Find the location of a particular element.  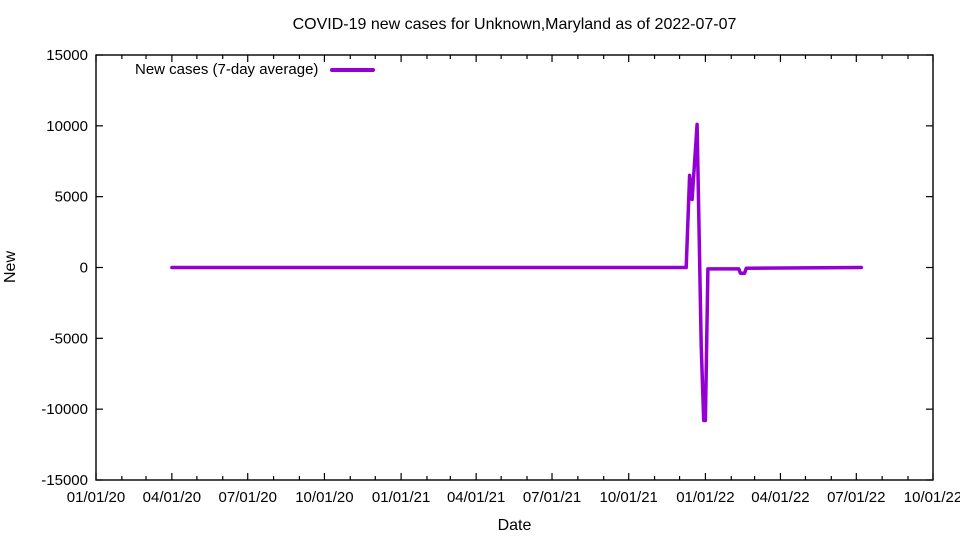

y-tick-label: 15000 is located at coordinates (67, 55).